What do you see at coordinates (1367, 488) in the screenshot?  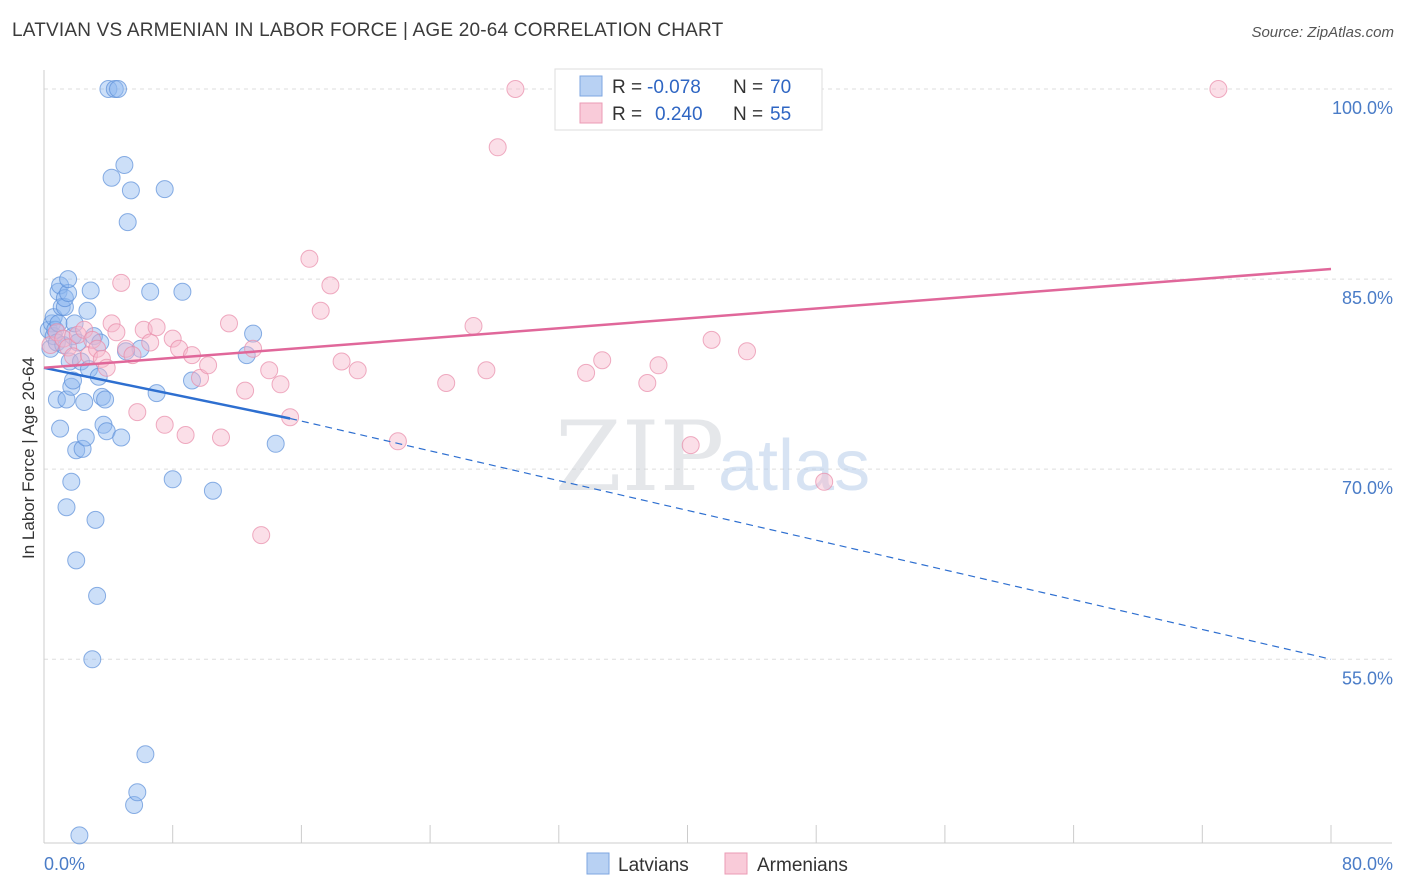 I see `y-tick-label: 70.0%` at bounding box center [1367, 488].